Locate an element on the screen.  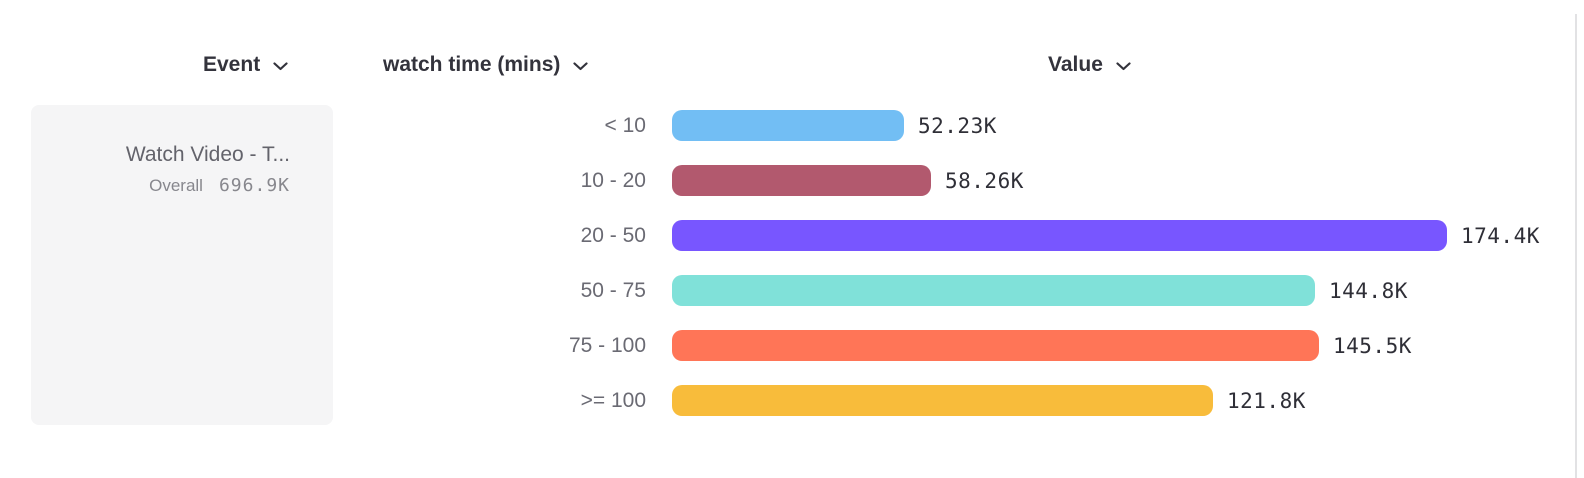
bar-row: 50 - 75 144.8K is located at coordinates (785, 290).